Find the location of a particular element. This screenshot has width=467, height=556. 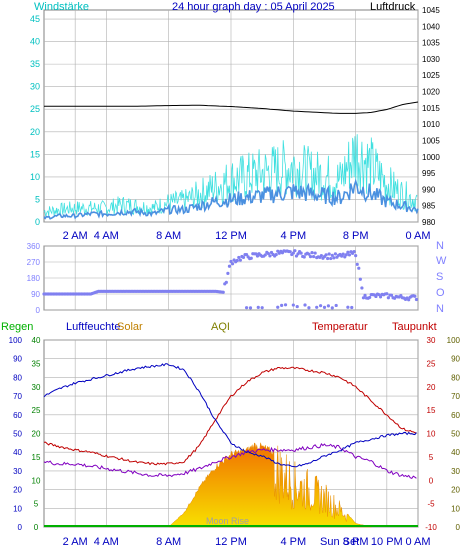

rain-y-tick-label: 15 is located at coordinates (36, 457).